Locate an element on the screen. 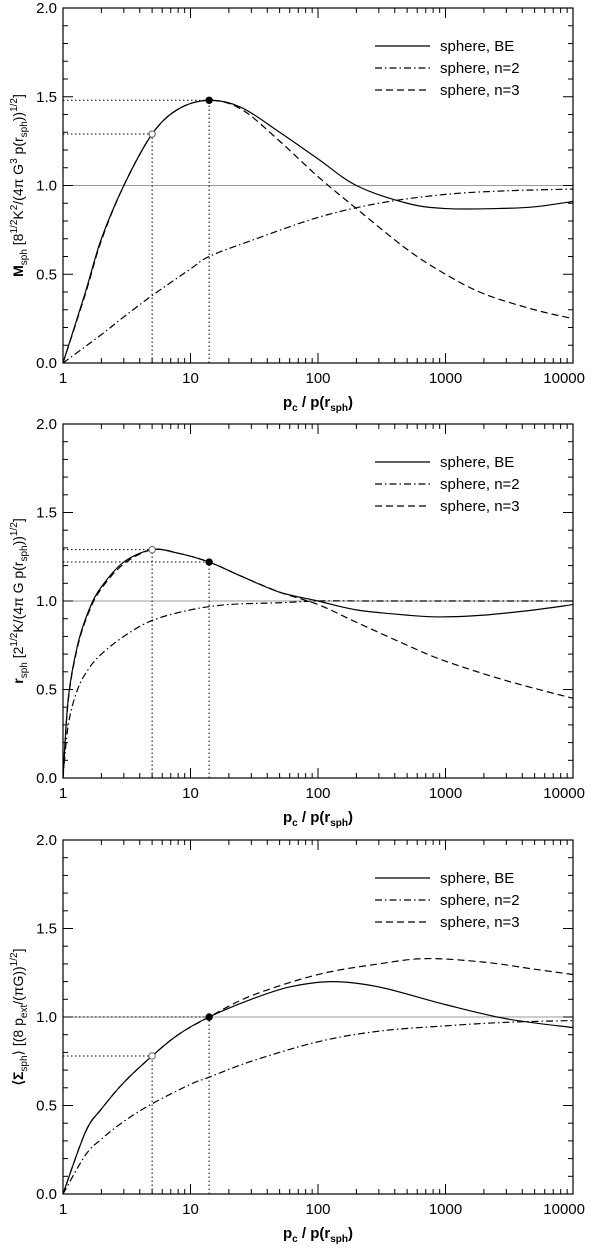  y-axis-label: rsph [21/2K/(4π G p(rsph))1/2] is located at coordinates (19, 600).